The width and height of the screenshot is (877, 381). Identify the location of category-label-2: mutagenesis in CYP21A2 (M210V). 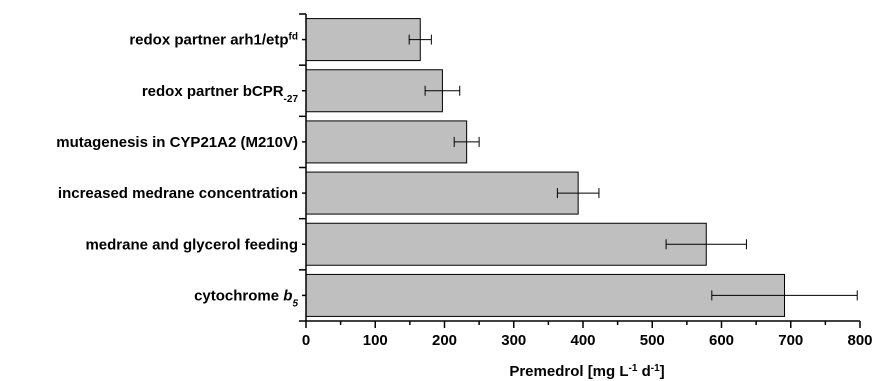
(177, 142).